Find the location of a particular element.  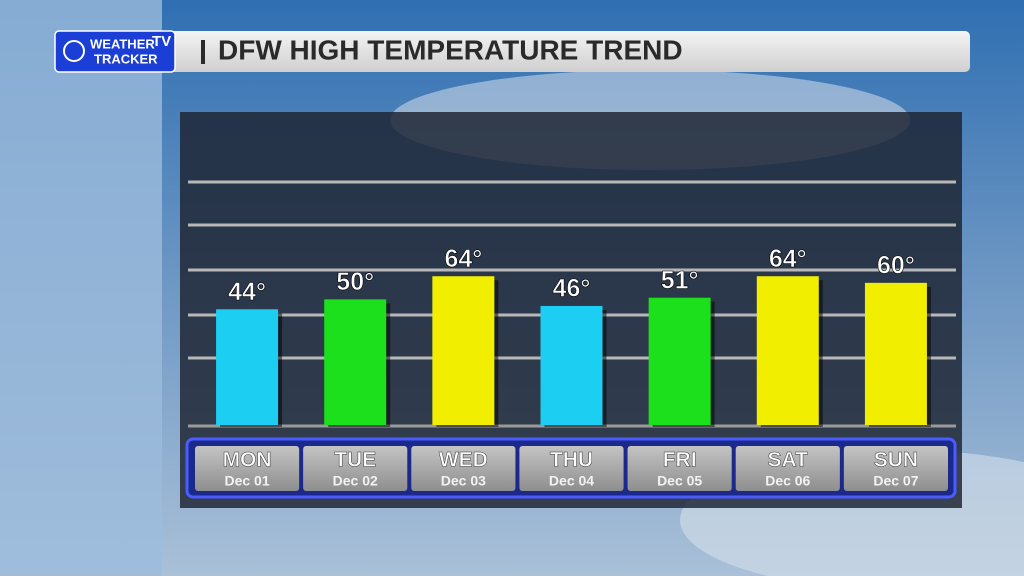

value-label: 50° is located at coordinates (355, 282).